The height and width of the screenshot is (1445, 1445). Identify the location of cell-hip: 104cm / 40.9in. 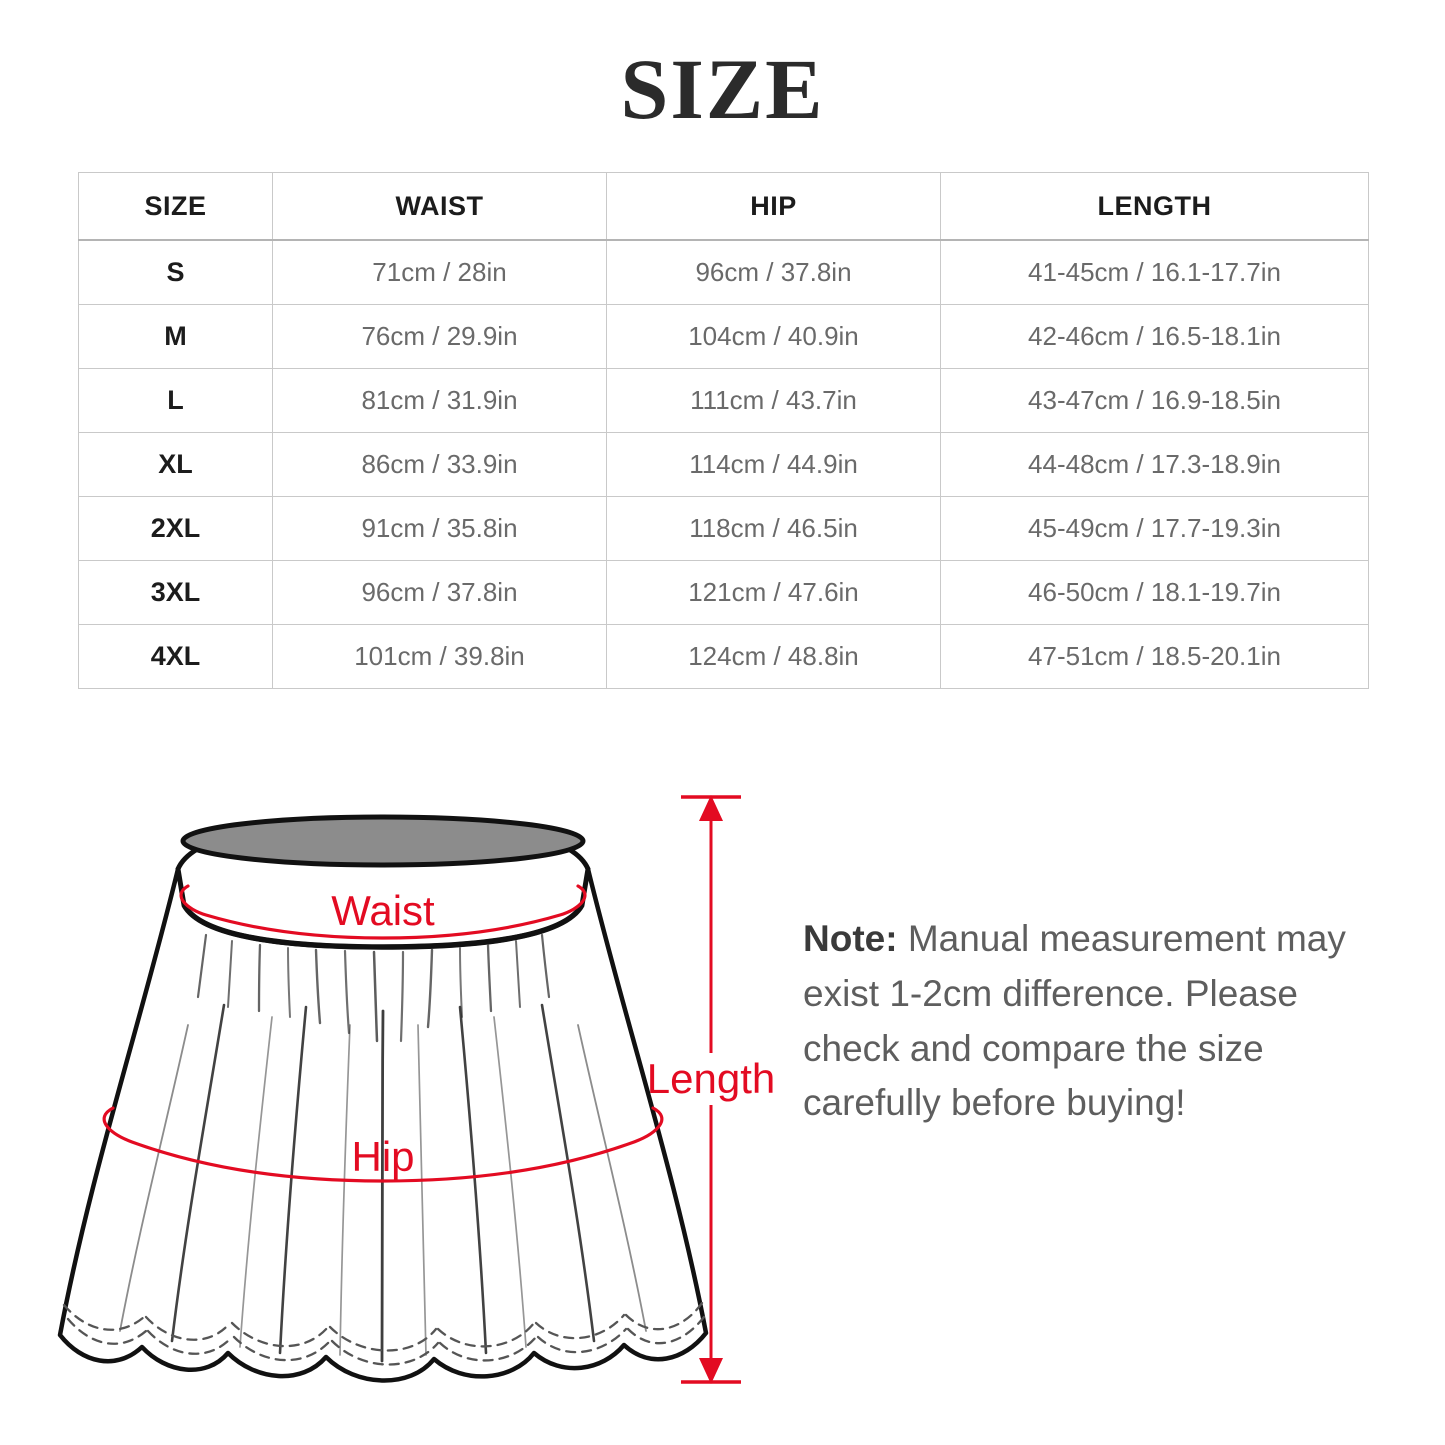
(773, 336).